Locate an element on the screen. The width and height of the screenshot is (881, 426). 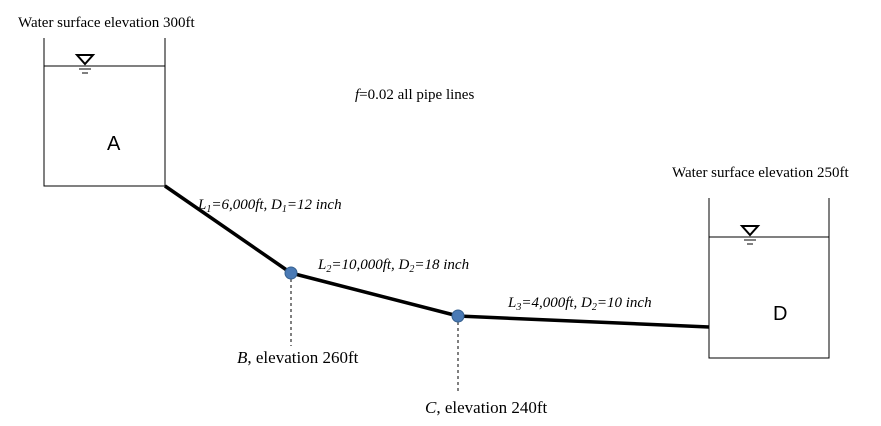
pipe-1-label: L1=6,000ft, D1=12 inch is located at coordinates (269, 206).